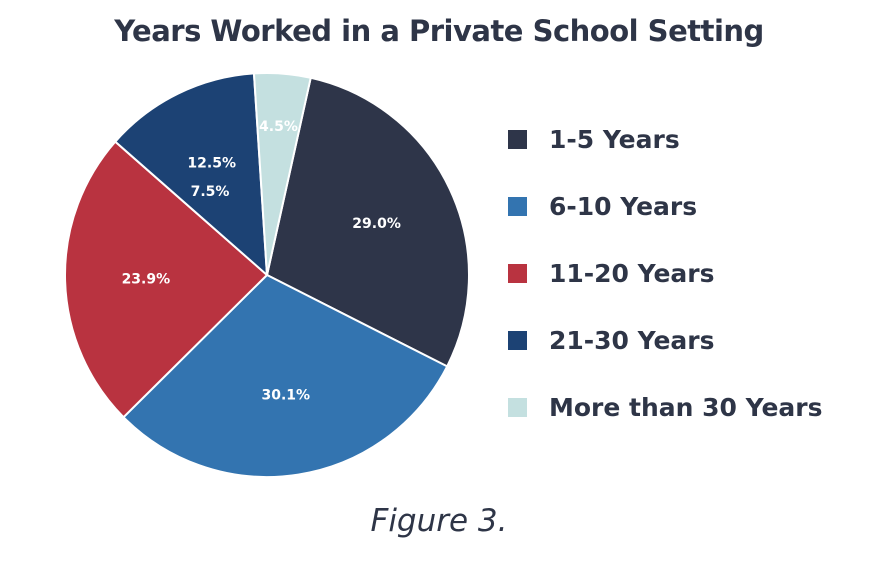 Image resolution: width=878 pixels, height=568 pixels. I want to click on figure-caption: Figure 3., so click(439, 521).